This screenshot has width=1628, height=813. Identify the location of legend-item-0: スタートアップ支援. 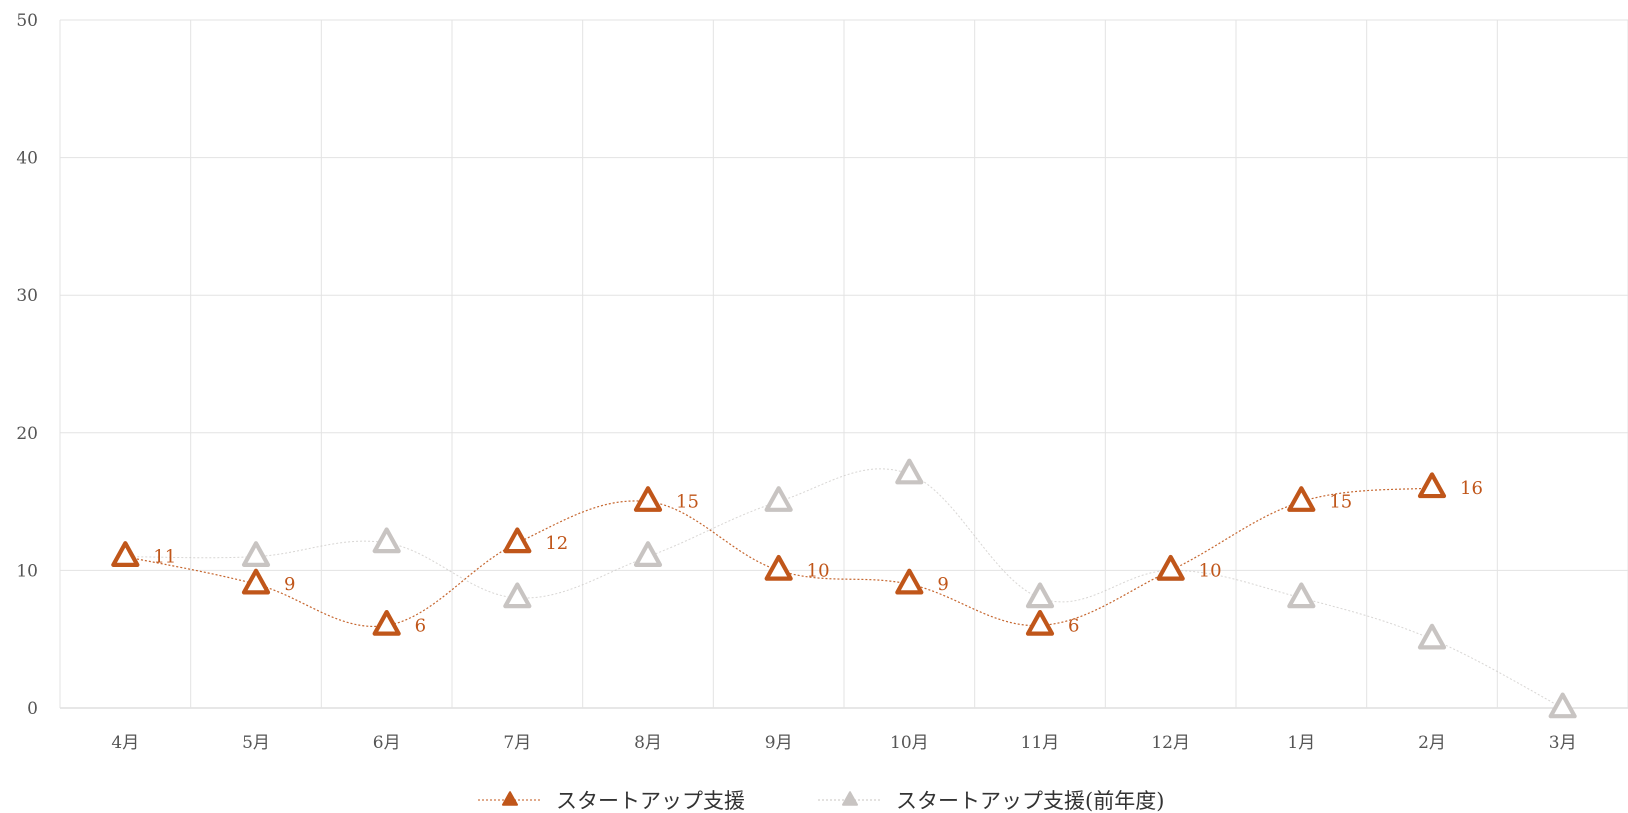
(611, 801).